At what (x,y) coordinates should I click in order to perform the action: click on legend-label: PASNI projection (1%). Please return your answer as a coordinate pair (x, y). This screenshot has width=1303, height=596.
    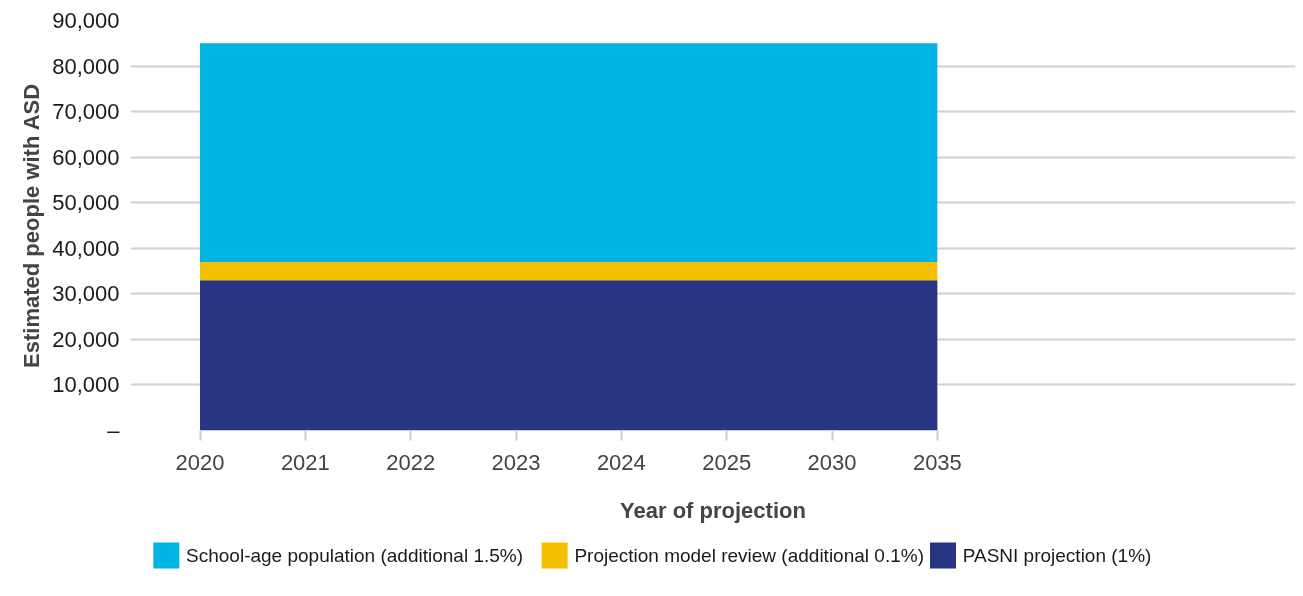
    Looking at the image, I should click on (1057, 555).